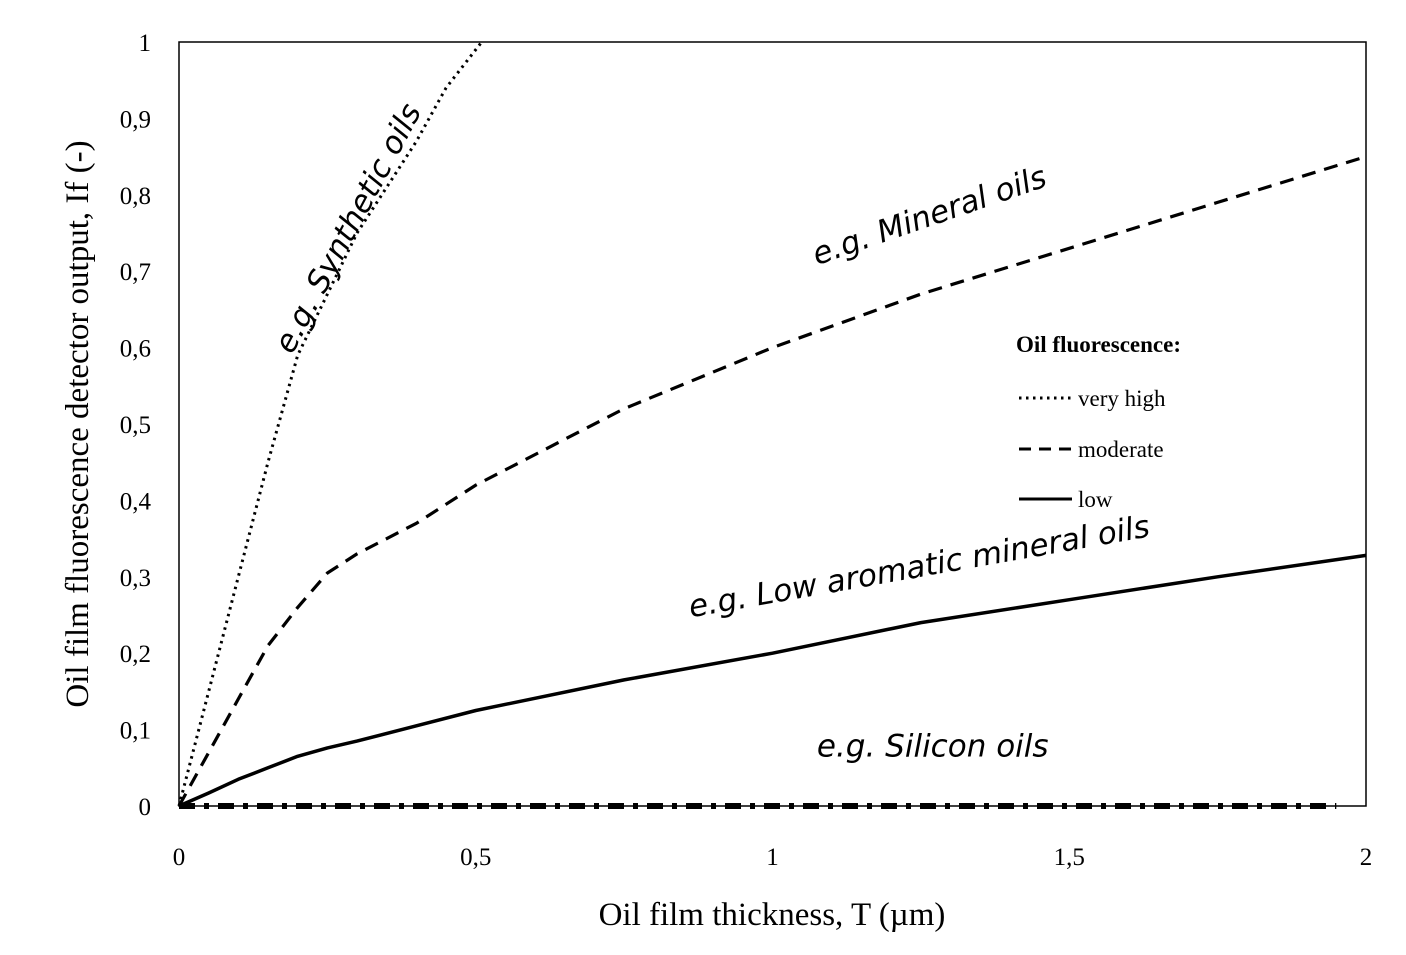  What do you see at coordinates (1098, 344) in the screenshot?
I see `legend-title: Oil fluorescence:` at bounding box center [1098, 344].